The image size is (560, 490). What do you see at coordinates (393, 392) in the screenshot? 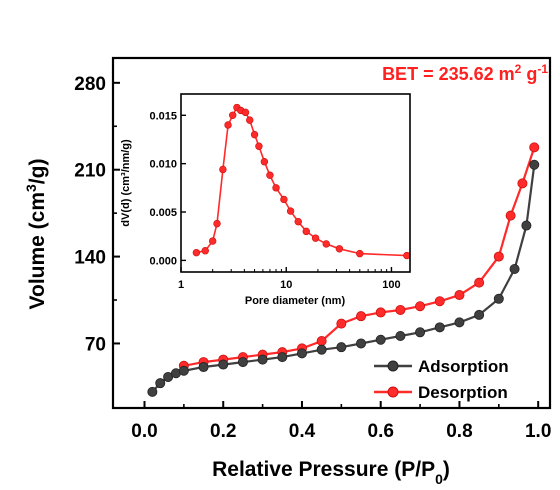
I see `legend-desorption-marker` at bounding box center [393, 392].